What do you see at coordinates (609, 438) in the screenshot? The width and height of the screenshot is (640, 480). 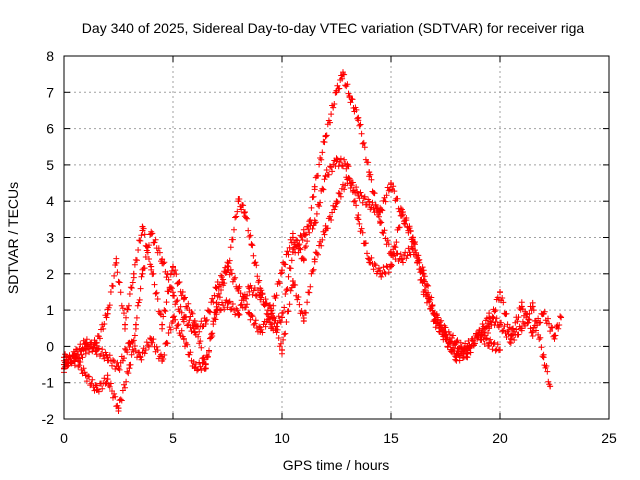 I see `x-tick-label: 25` at bounding box center [609, 438].